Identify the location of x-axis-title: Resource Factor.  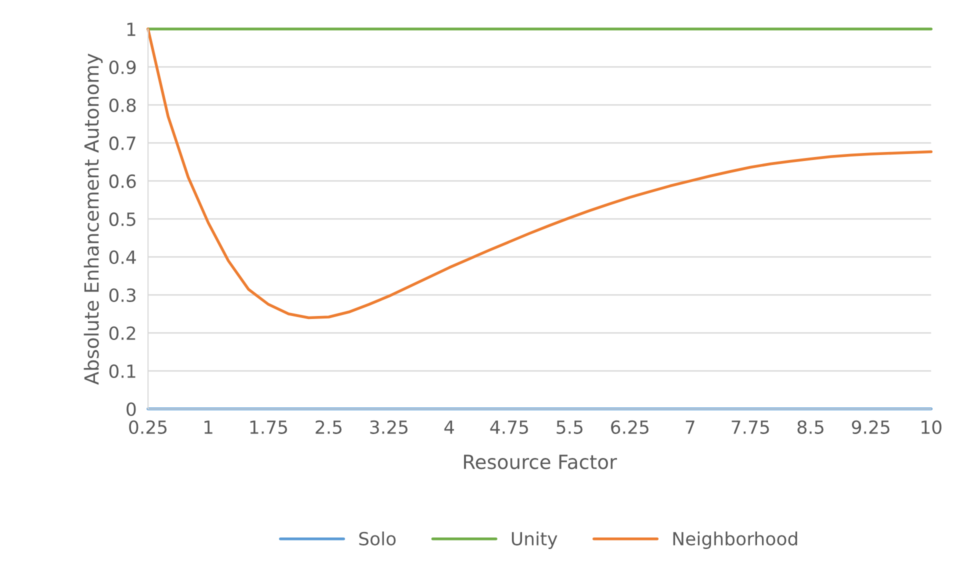
(541, 462).